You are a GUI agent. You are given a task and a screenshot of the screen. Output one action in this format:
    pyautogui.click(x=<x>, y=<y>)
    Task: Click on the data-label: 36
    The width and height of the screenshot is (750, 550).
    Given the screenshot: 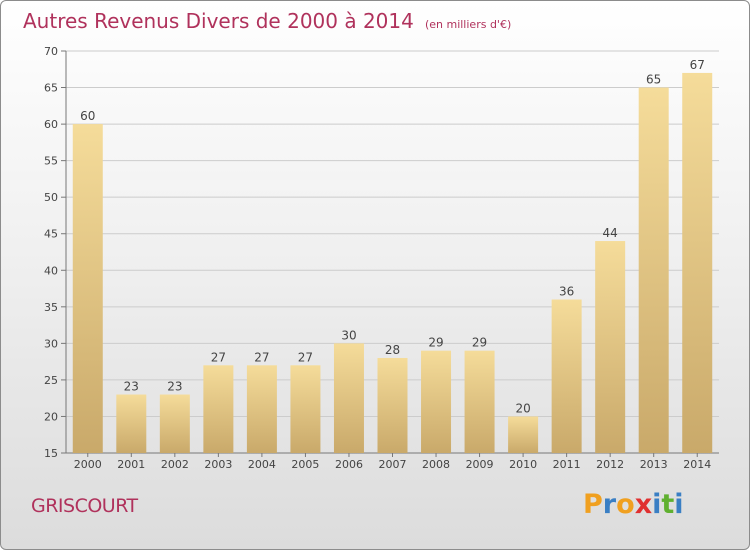 What is the action you would take?
    pyautogui.click(x=566, y=292)
    